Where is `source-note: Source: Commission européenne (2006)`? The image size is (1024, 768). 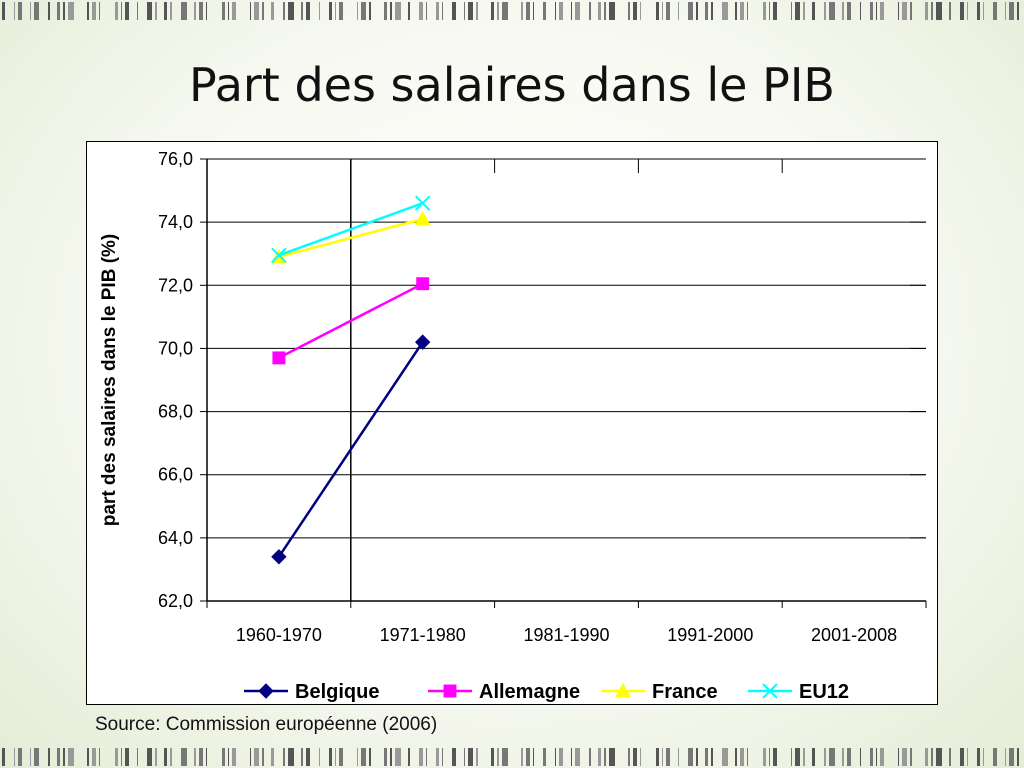 source-note: Source: Commission européenne (2006) is located at coordinates (266, 724).